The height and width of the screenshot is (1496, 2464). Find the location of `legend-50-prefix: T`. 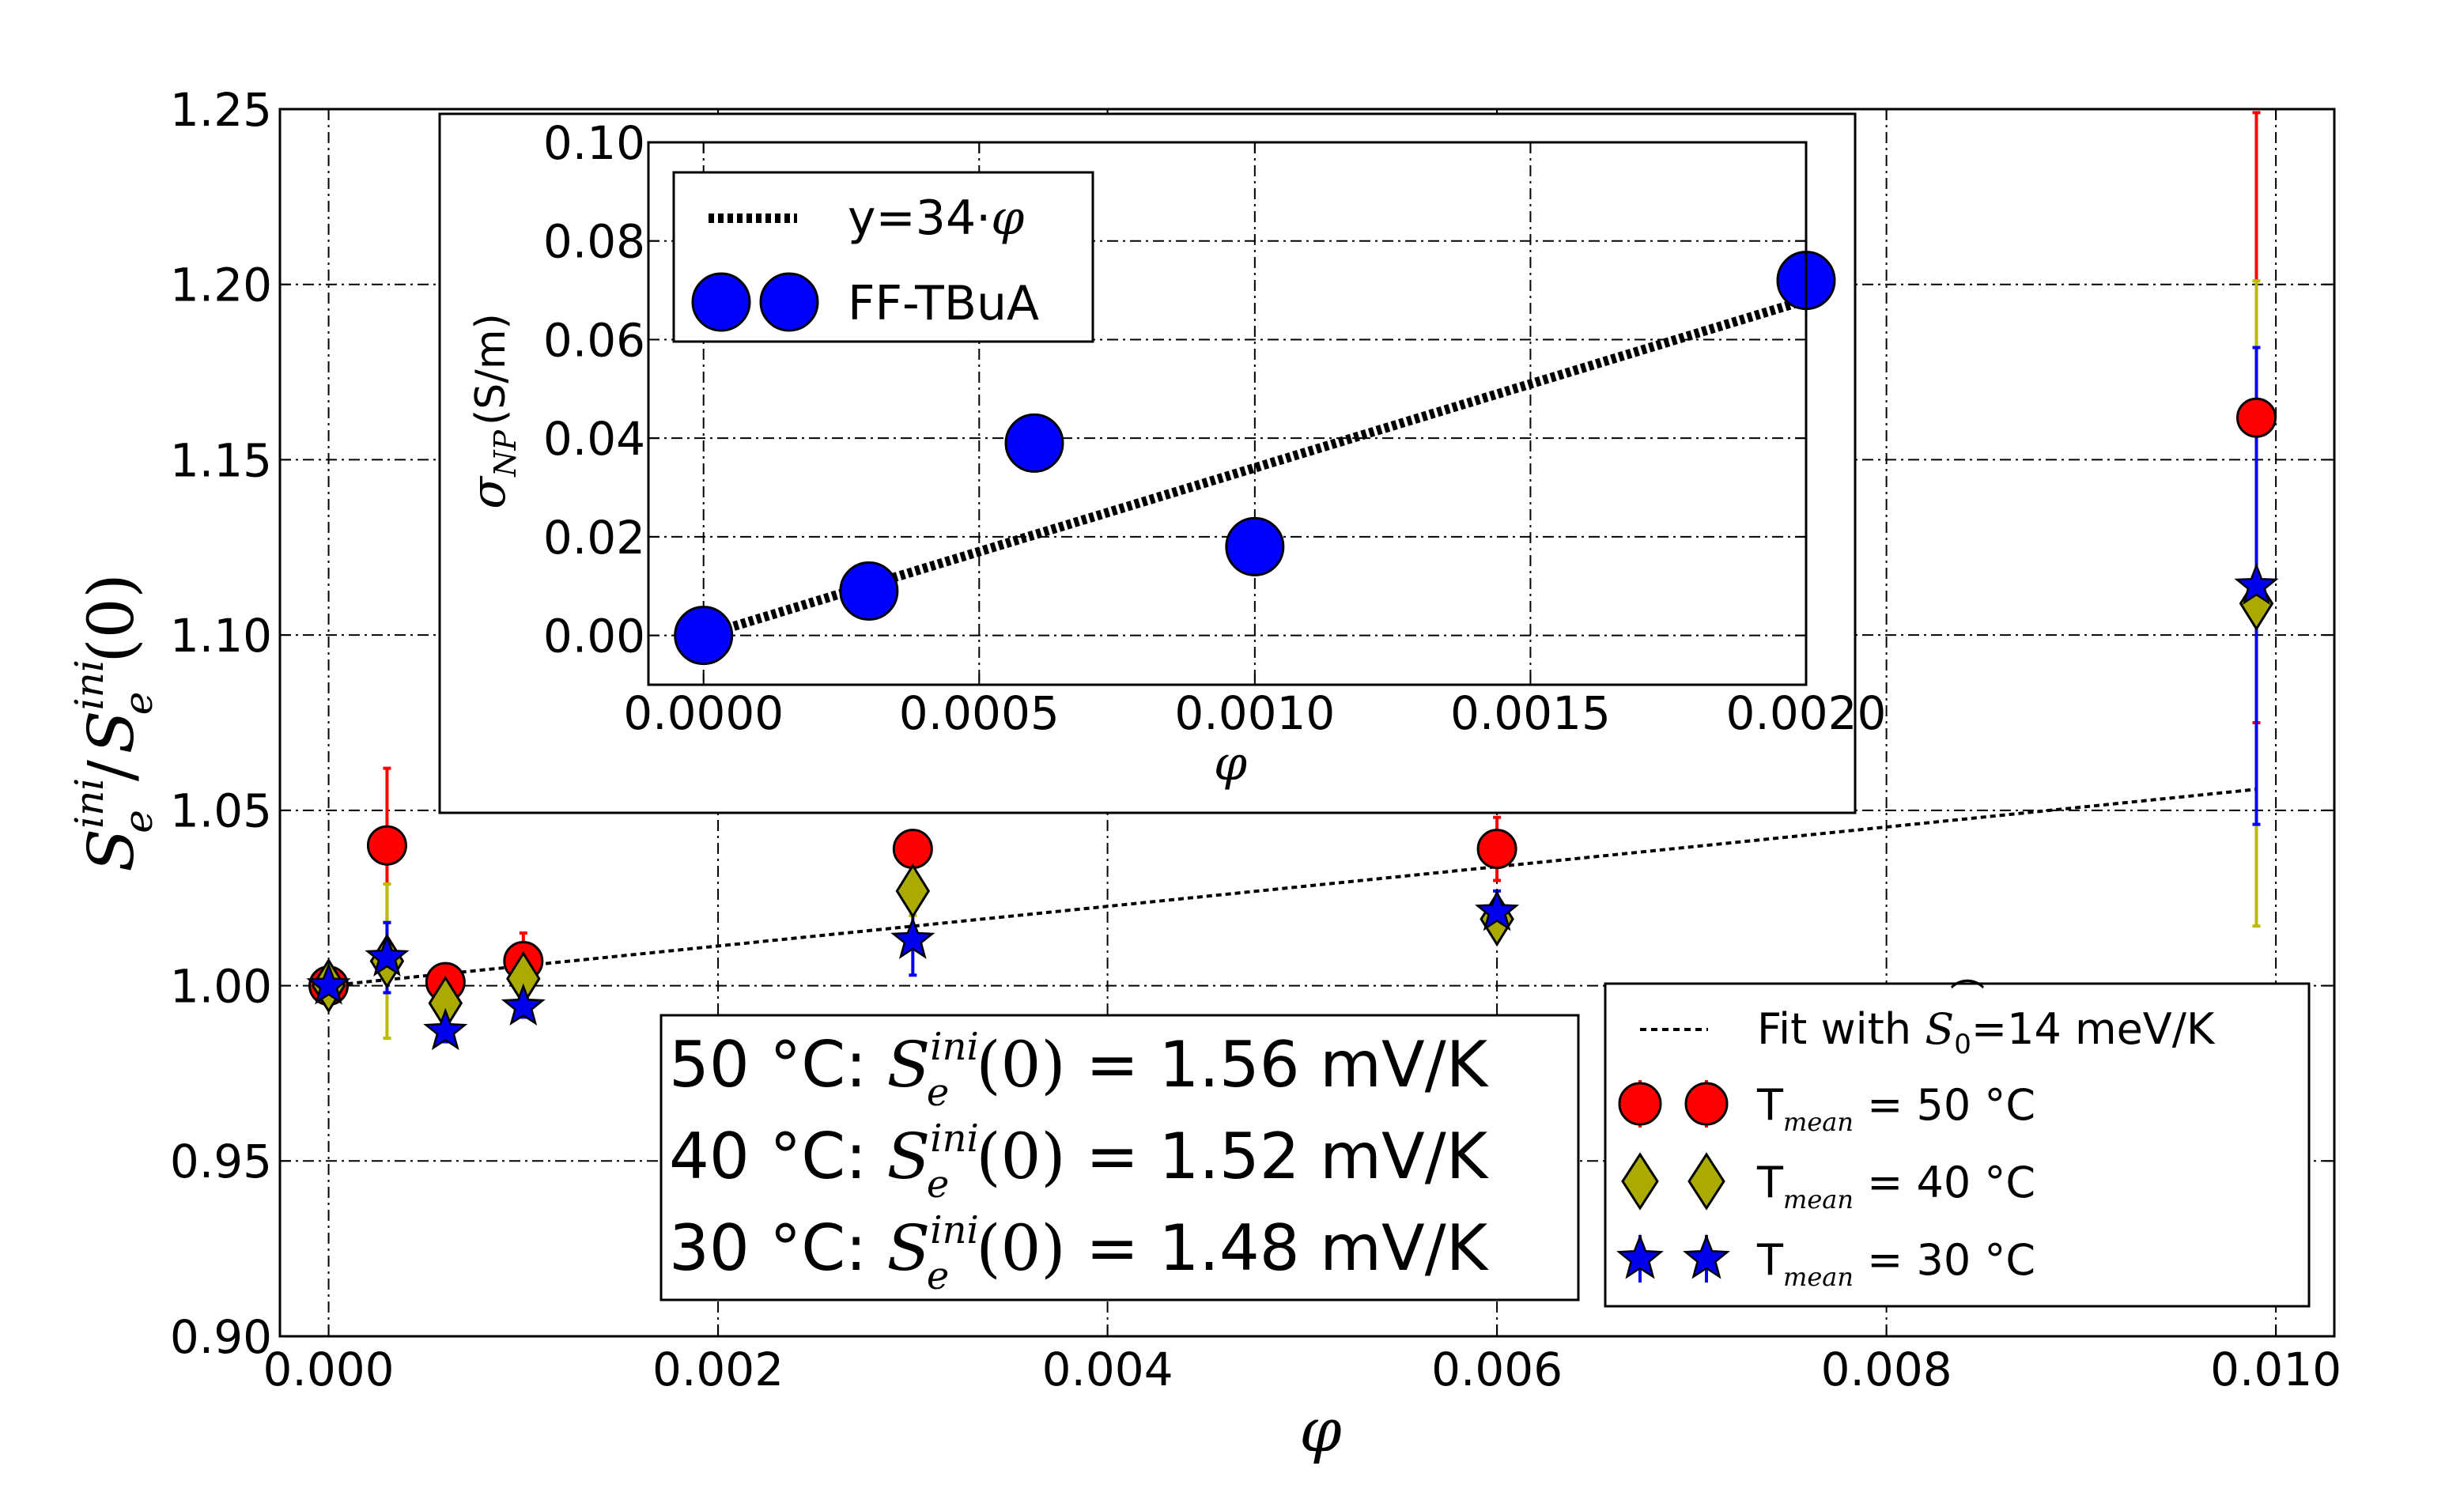

legend-50-prefix: T is located at coordinates (1770, 1105).